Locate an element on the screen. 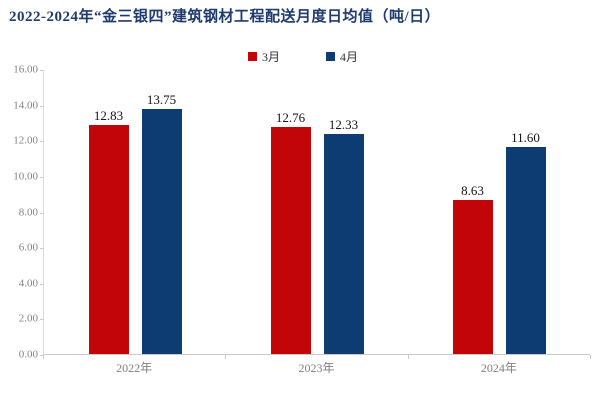  y-axis-tick-label: 0.00 is located at coordinates (28, 354).